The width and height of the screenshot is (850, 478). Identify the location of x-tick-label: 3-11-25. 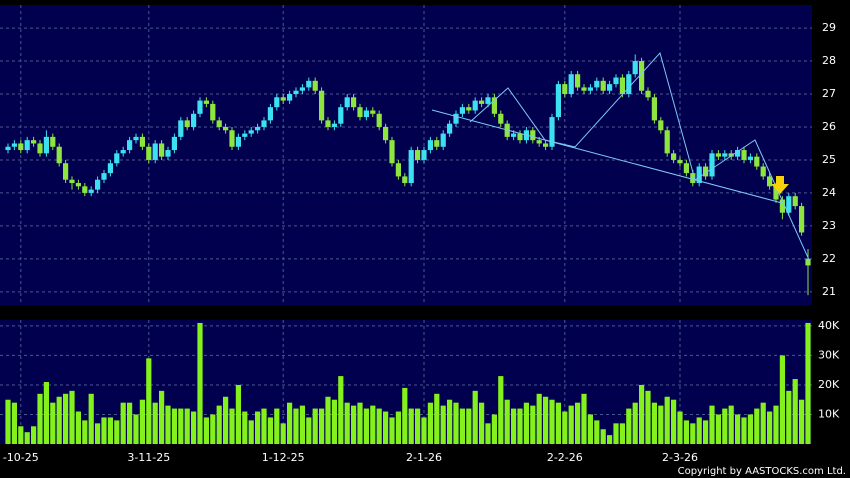
(148, 457).